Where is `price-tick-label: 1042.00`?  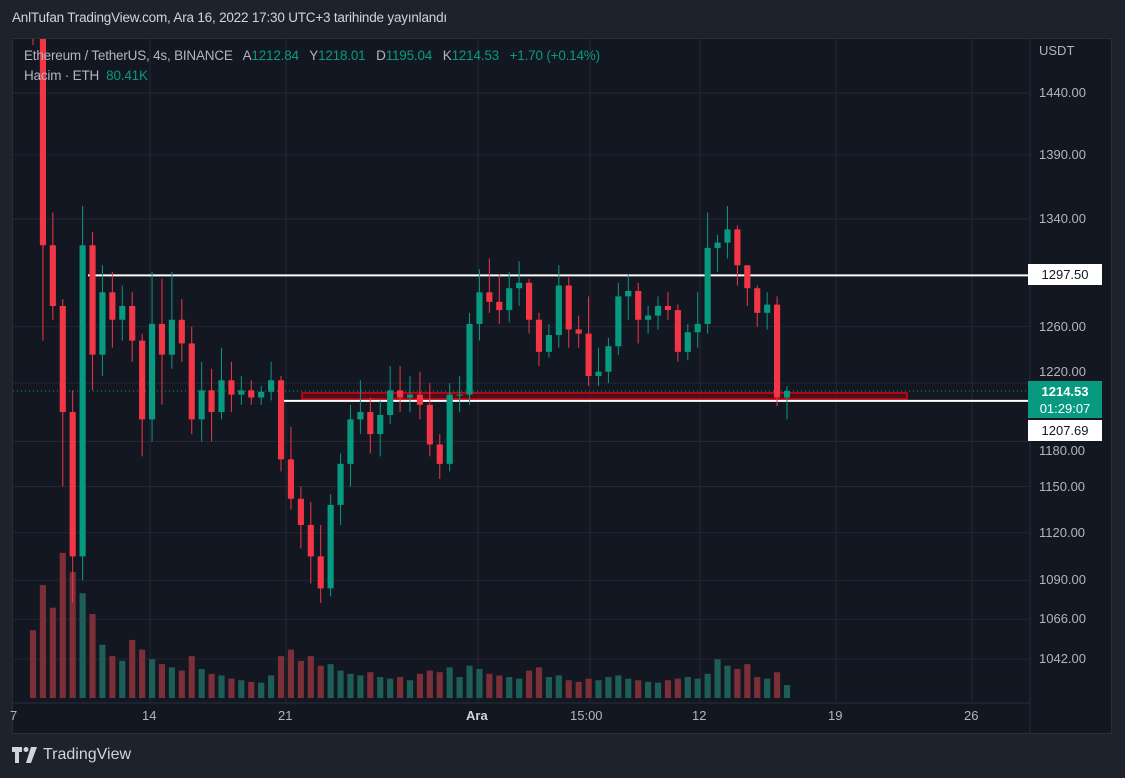
price-tick-label: 1042.00 is located at coordinates (1062, 659).